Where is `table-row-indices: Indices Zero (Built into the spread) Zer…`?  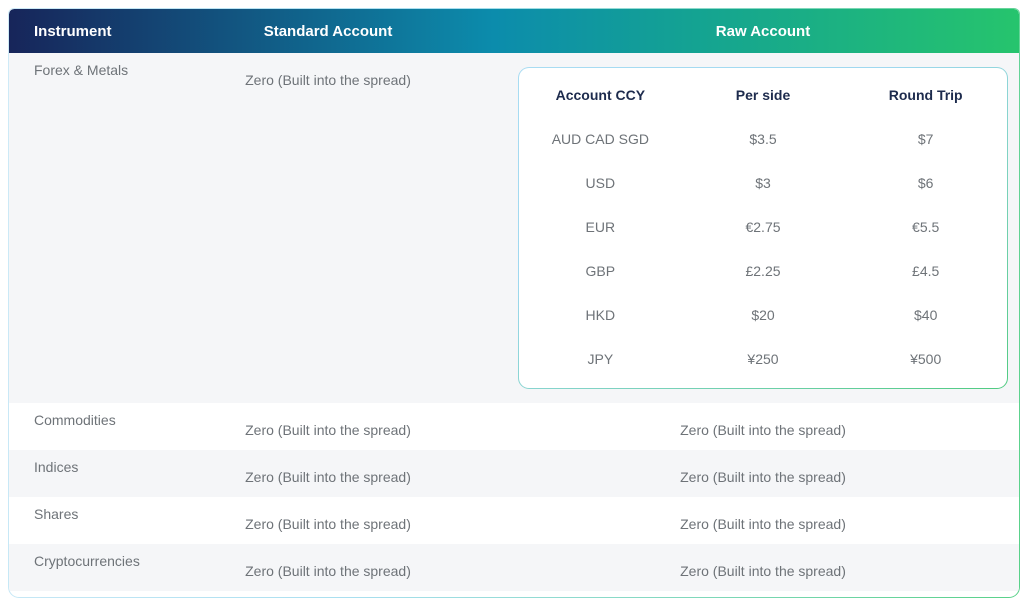 table-row-indices: Indices Zero (Built into the spread) Zer… is located at coordinates (514, 473).